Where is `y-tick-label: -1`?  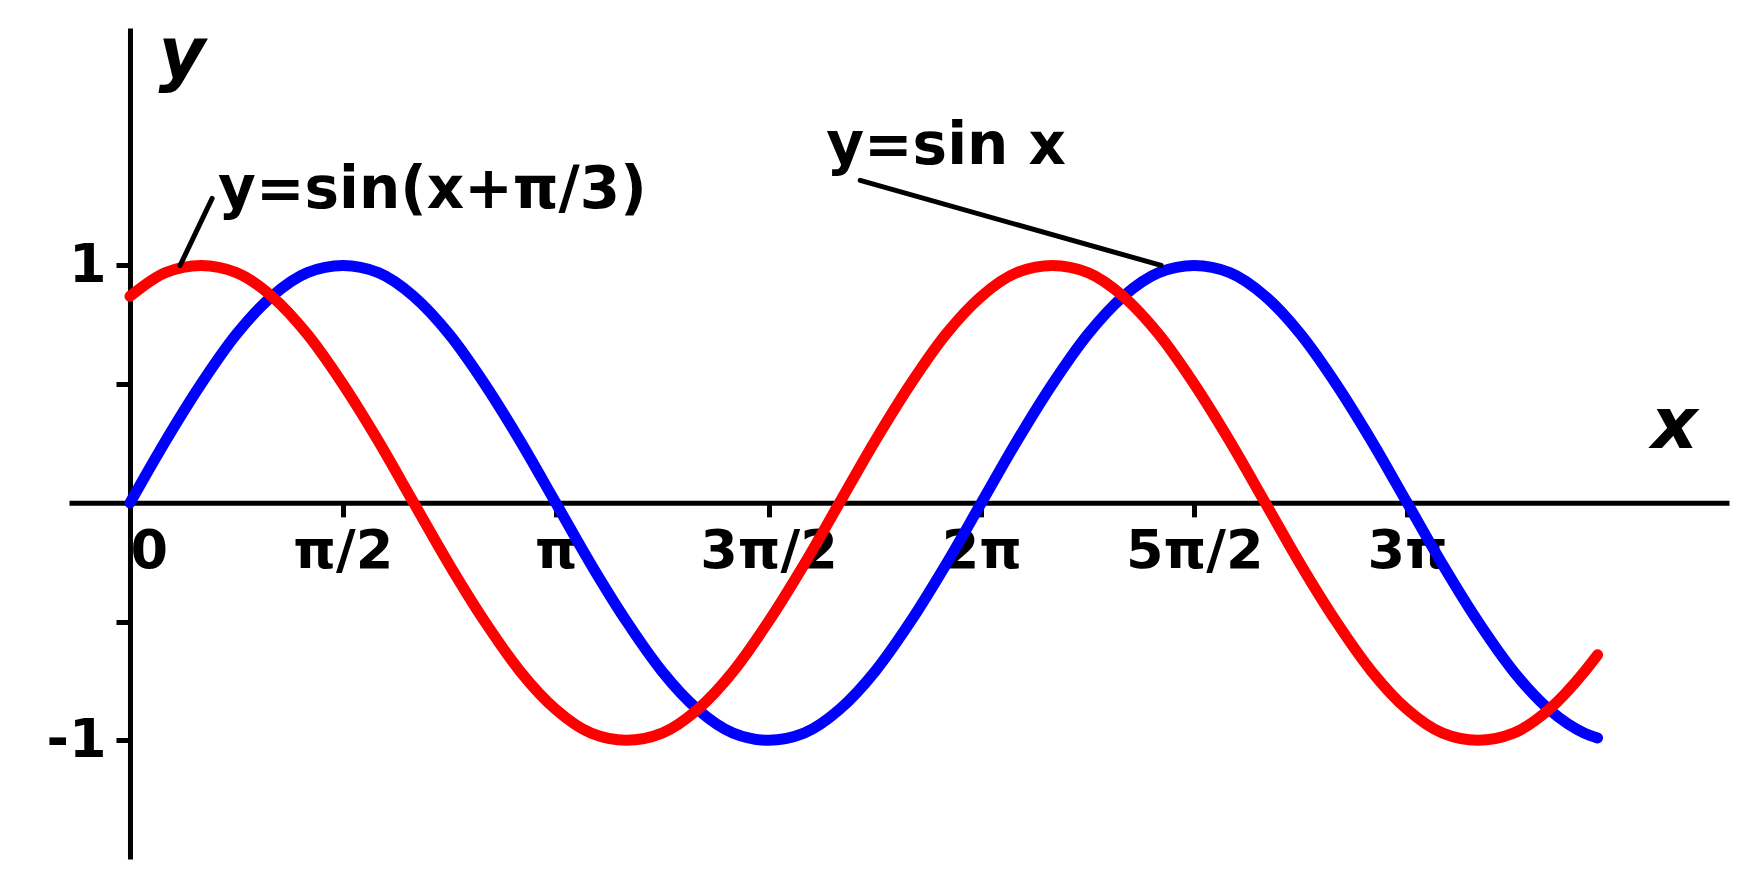
y-tick-label: -1 is located at coordinates (76, 738).